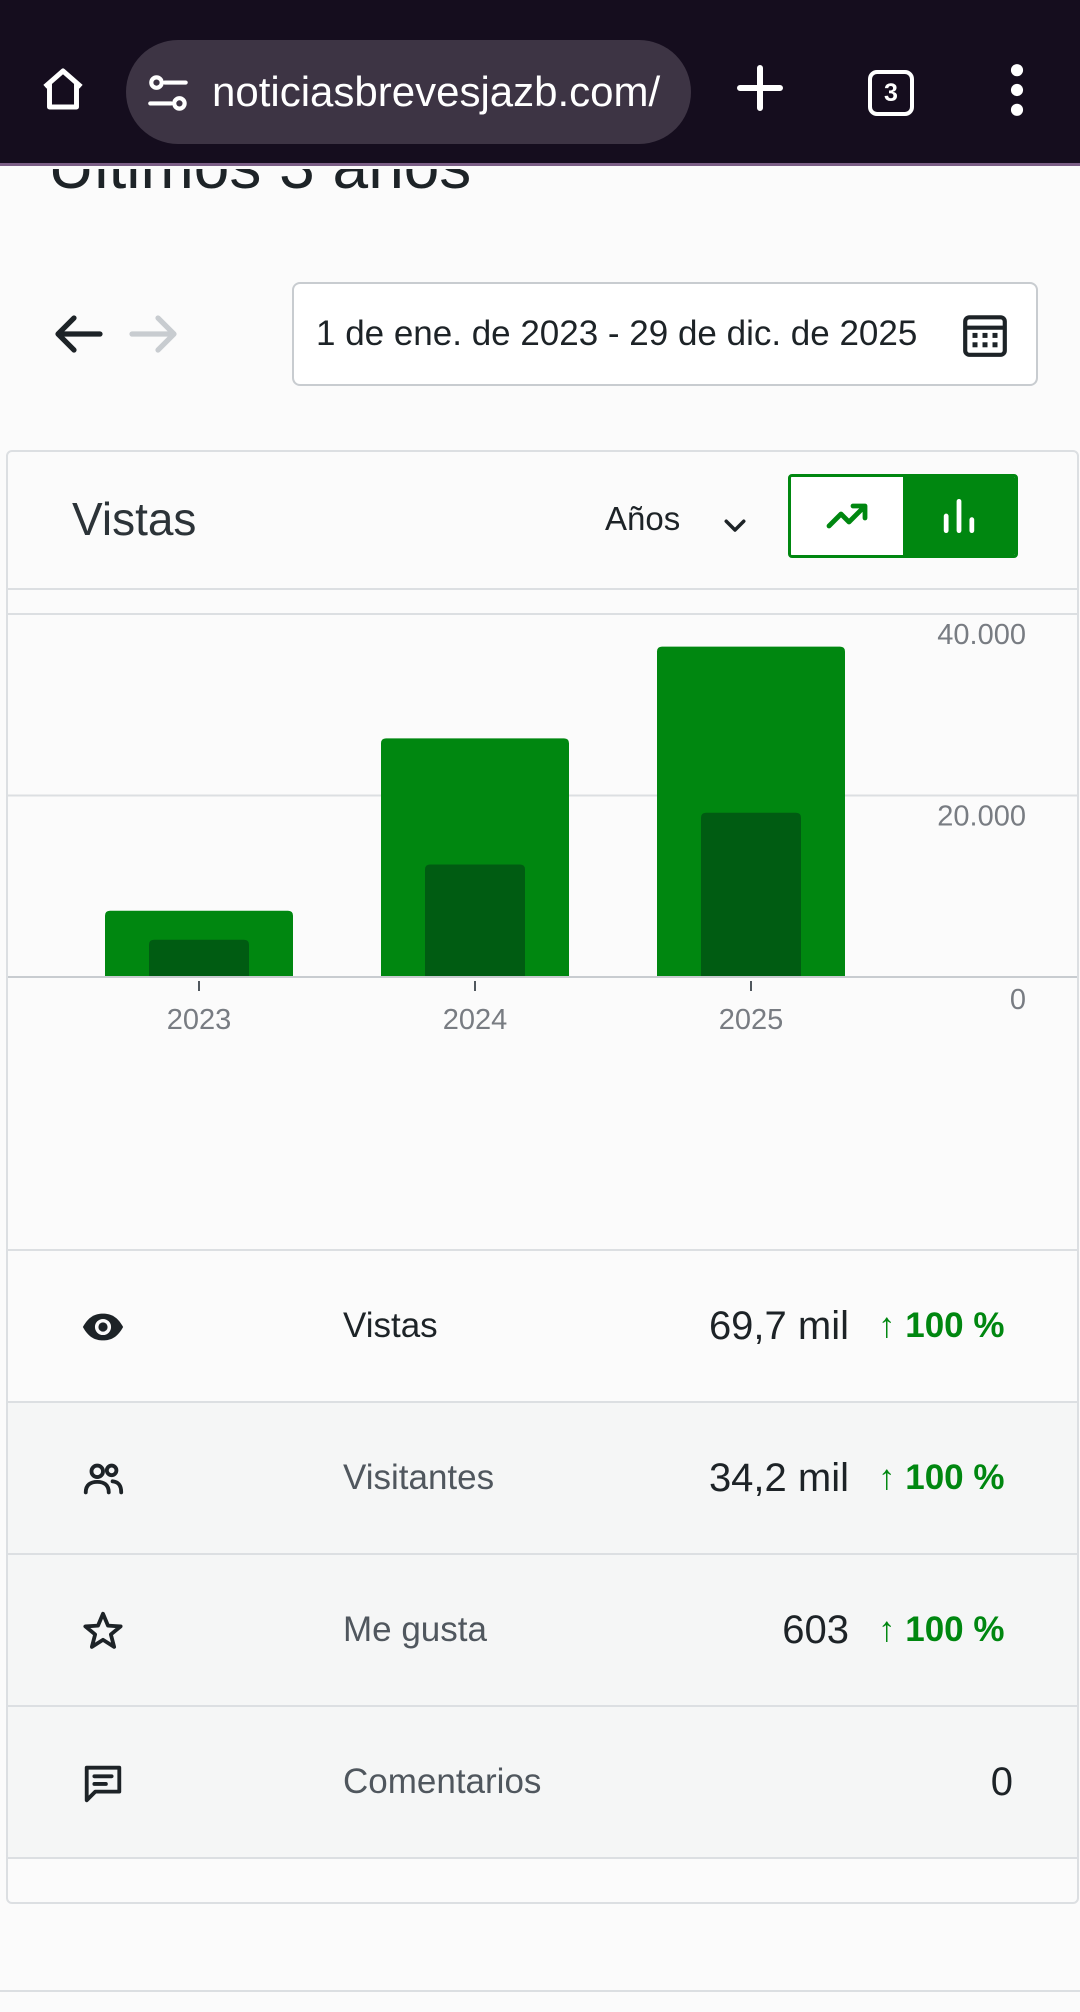  What do you see at coordinates (390, 1325) in the screenshot?
I see `stat-label: Vistas` at bounding box center [390, 1325].